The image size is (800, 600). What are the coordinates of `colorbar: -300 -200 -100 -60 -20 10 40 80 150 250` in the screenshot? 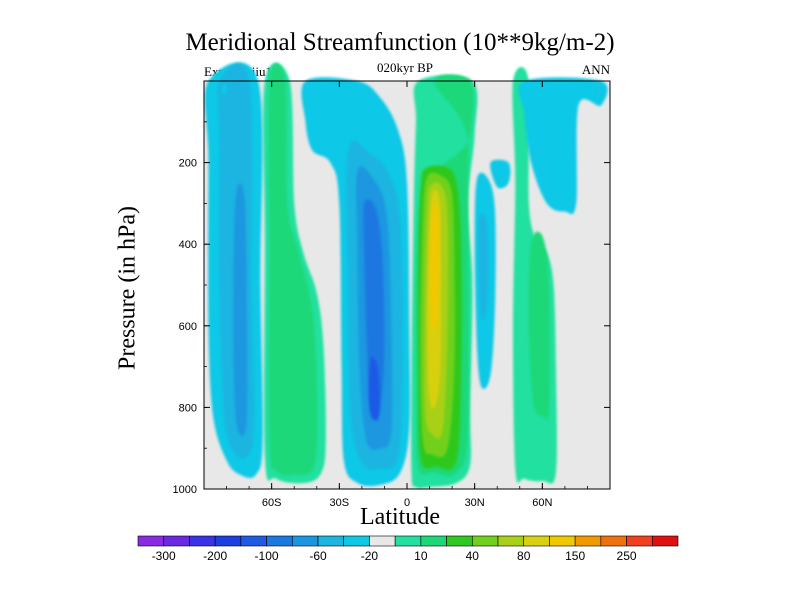 It's located at (408, 549).